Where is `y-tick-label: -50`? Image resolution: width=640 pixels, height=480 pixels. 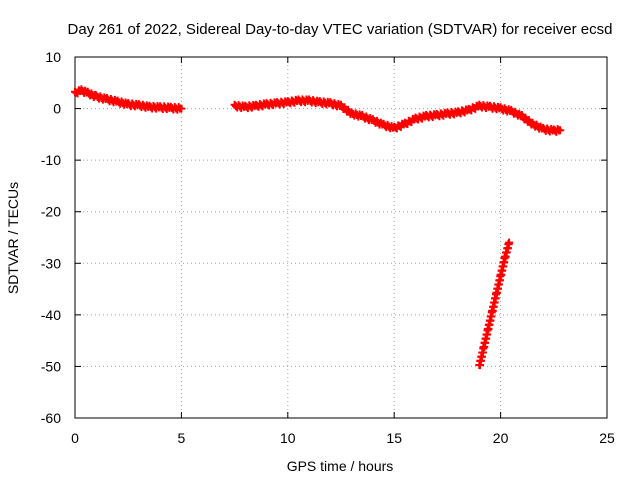 y-tick-label: -50 is located at coordinates (51, 366).